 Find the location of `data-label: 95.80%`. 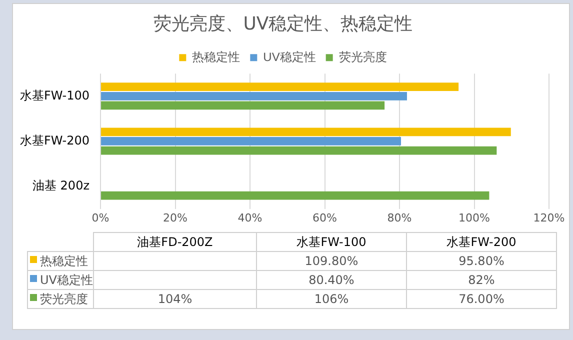

data-label: 95.80% is located at coordinates (481, 261).